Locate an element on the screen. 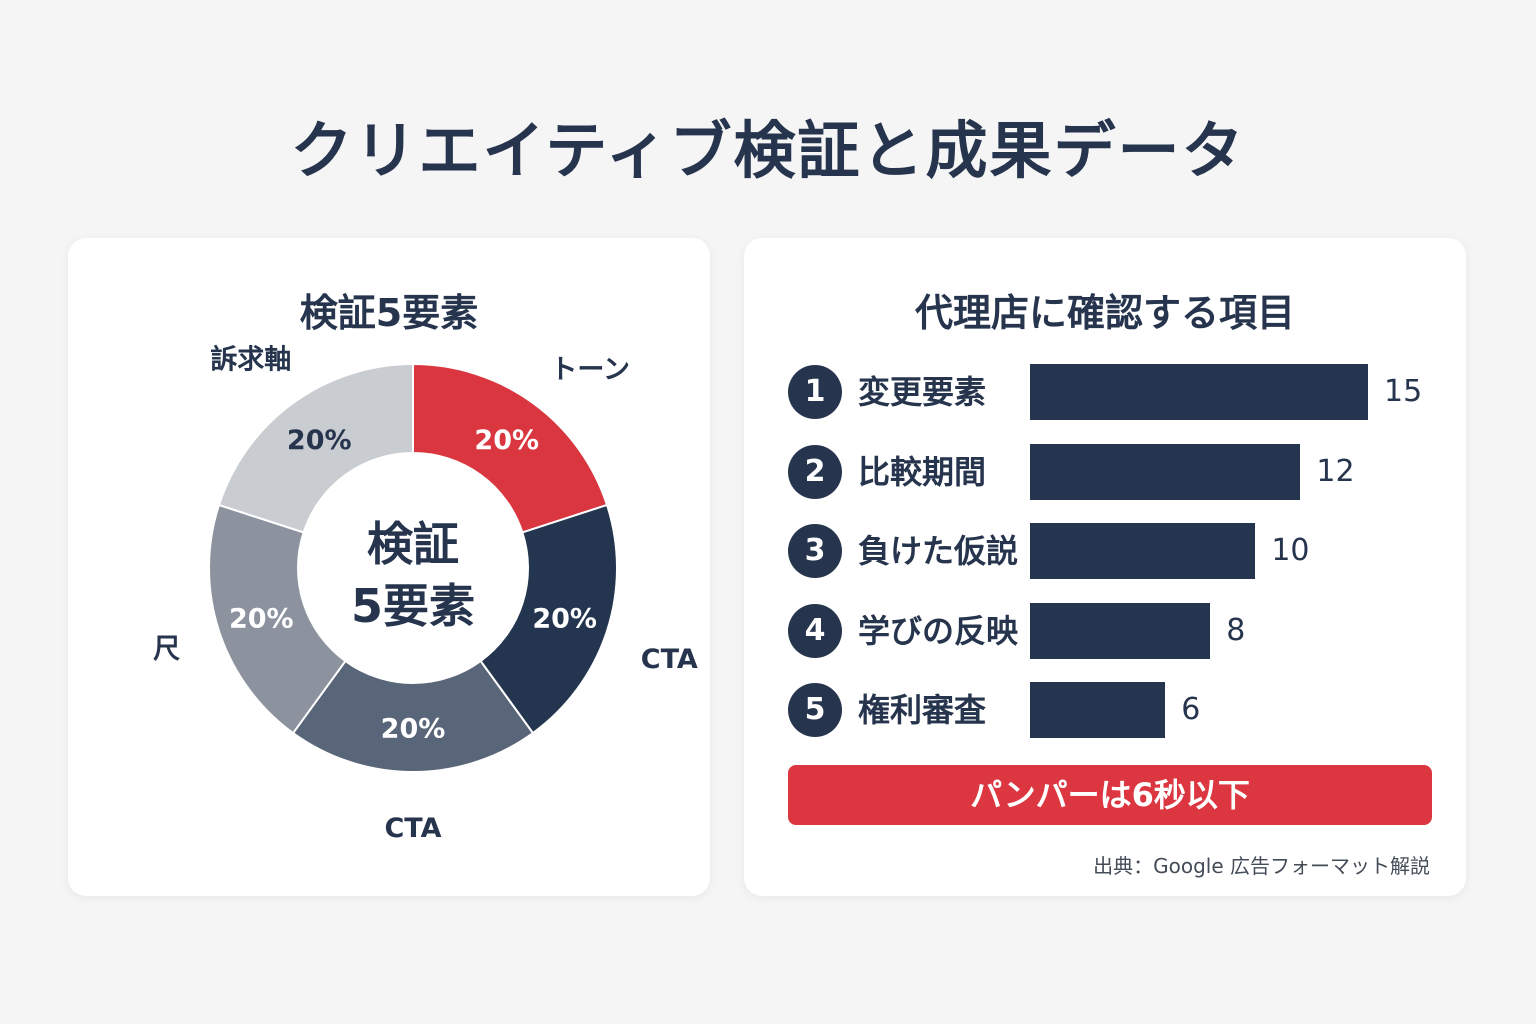 The height and width of the screenshot is (1024, 1536). bar-row: 3 負けた仮説 10 is located at coordinates (1105, 551).